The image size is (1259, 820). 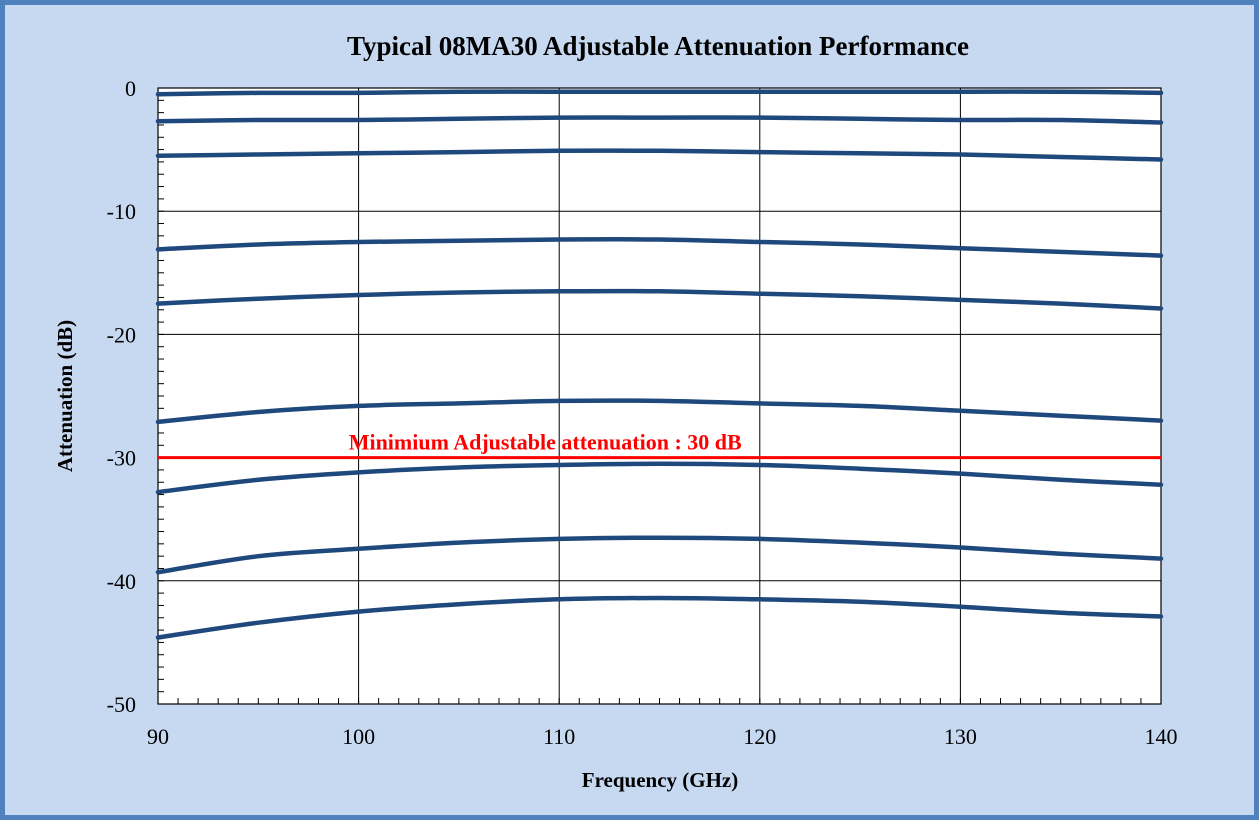 What do you see at coordinates (121, 334) in the screenshot?
I see `y-tick-label: -20` at bounding box center [121, 334].